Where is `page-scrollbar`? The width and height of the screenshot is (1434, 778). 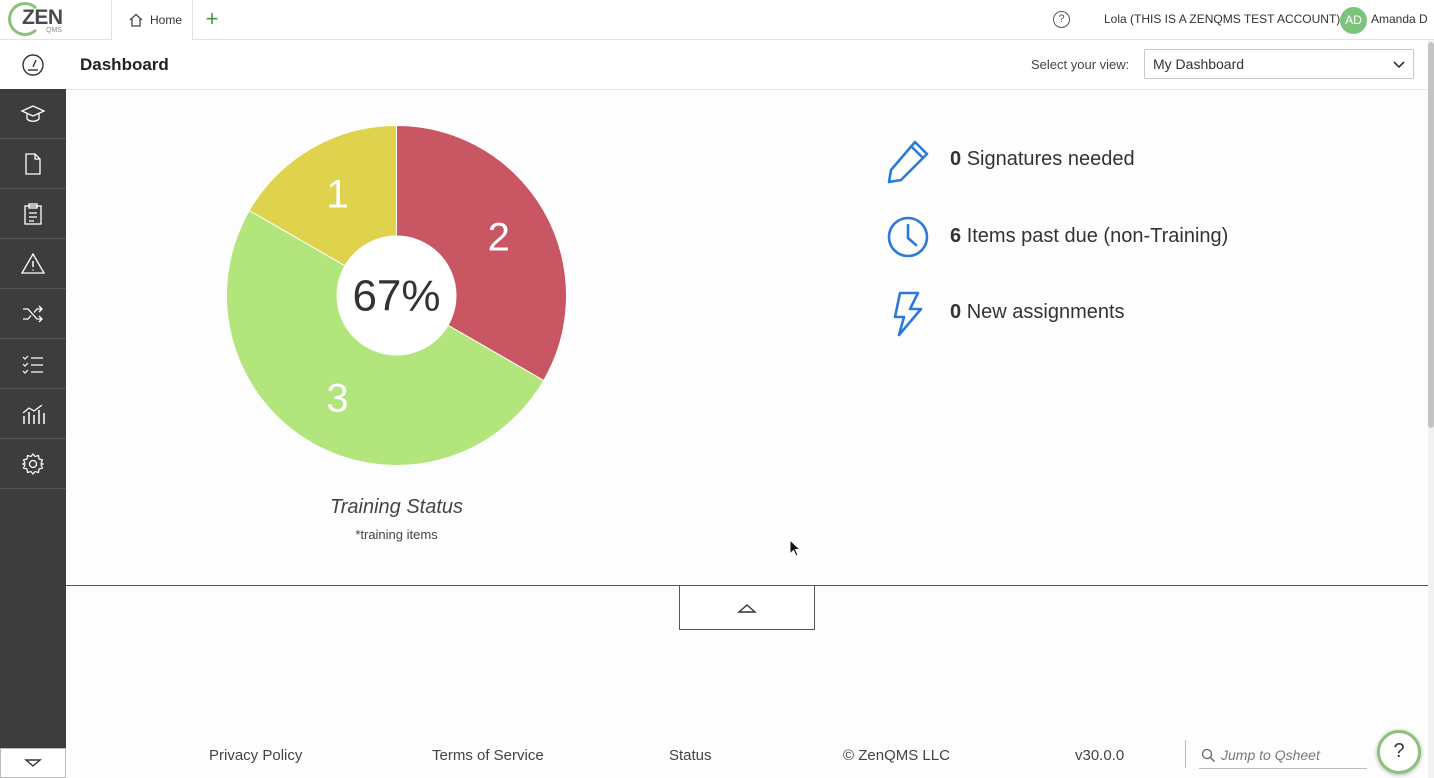 page-scrollbar is located at coordinates (1431, 409).